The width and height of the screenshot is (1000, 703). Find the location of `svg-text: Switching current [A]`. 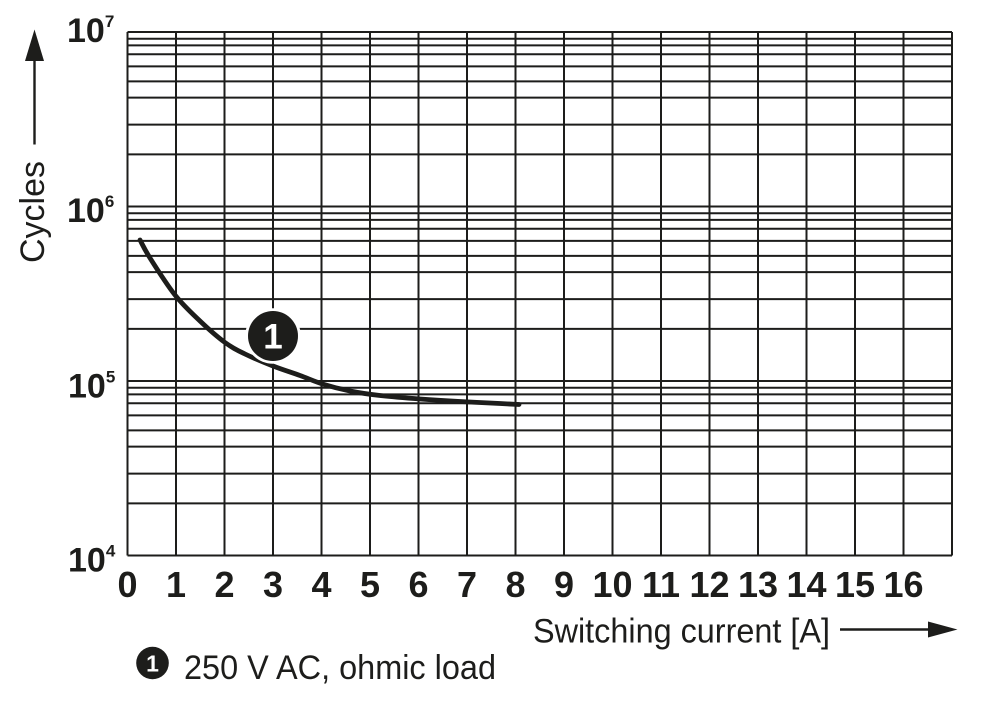

svg-text: Switching current [A] is located at coordinates (681, 632).